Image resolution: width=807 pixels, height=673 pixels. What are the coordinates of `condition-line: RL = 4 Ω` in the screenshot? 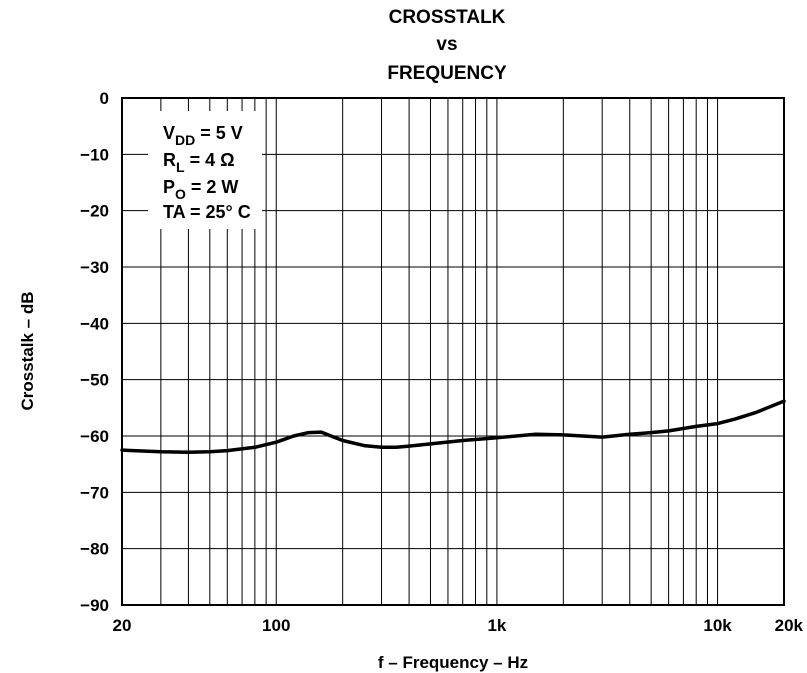 It's located at (199, 162).